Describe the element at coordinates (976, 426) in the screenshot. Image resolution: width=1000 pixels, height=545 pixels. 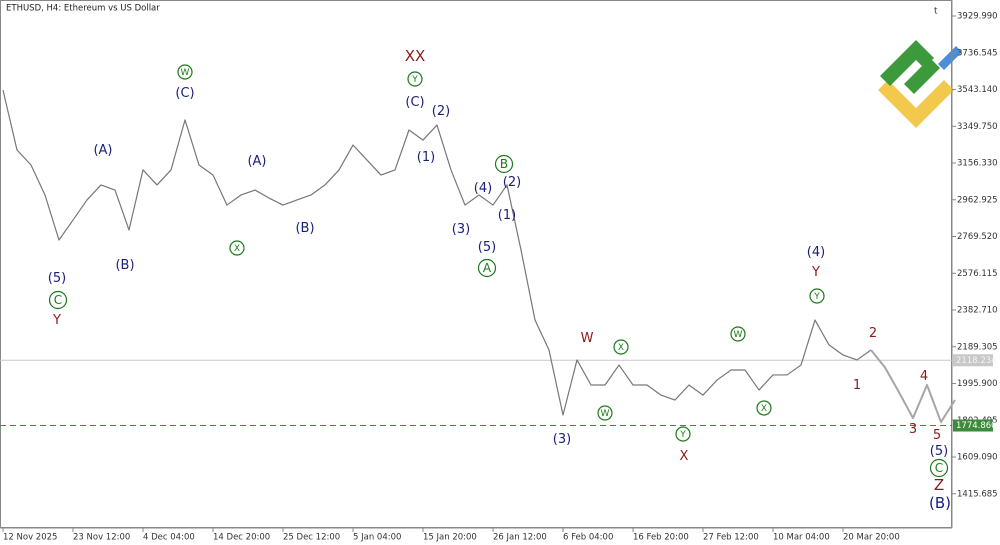
I see `price-label: 1774.860` at that location.